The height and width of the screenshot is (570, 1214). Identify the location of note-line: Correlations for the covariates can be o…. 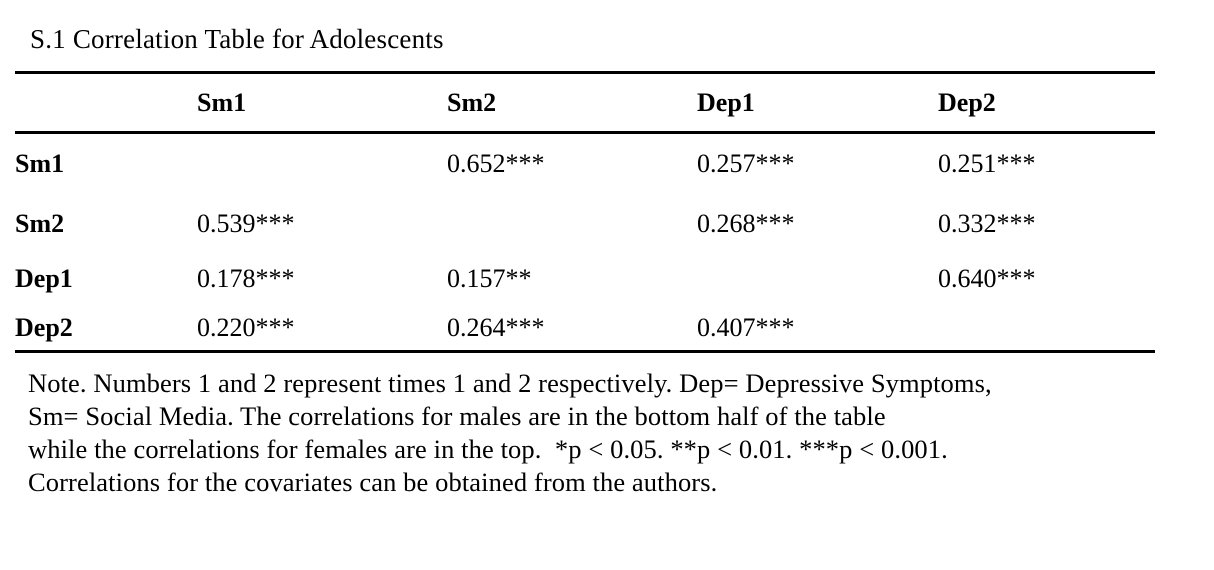
(373, 482).